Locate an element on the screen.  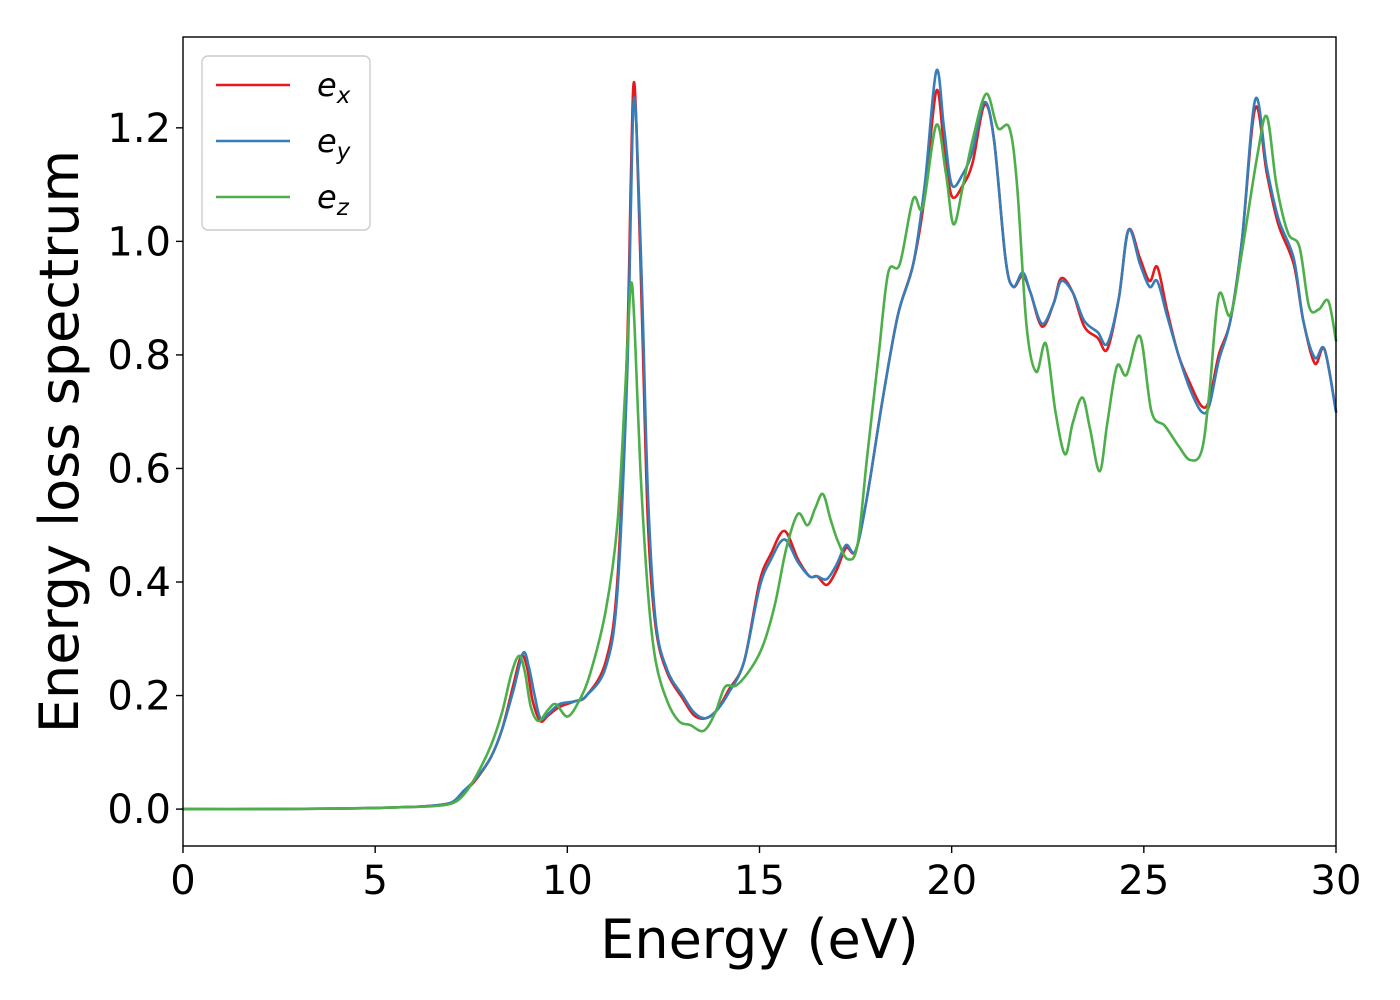
x-axis-ticks: 0 5 10 15 20 25 30 is located at coordinates (765, 875).